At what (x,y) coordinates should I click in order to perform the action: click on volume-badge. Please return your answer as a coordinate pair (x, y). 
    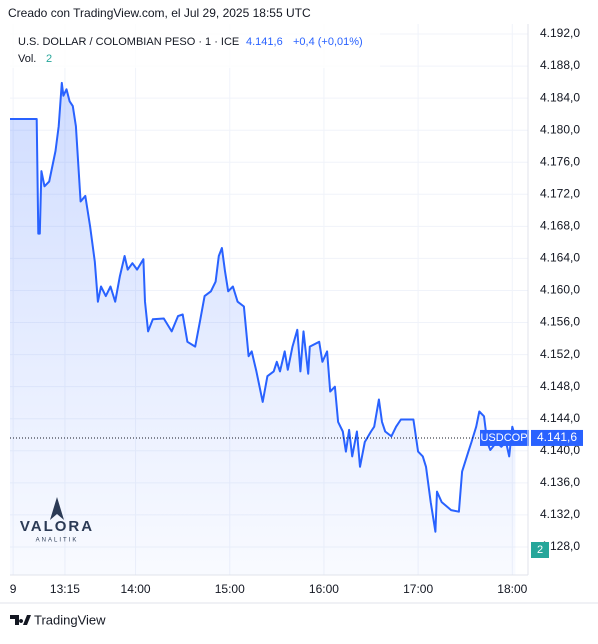
    Looking at the image, I should click on (540, 550).